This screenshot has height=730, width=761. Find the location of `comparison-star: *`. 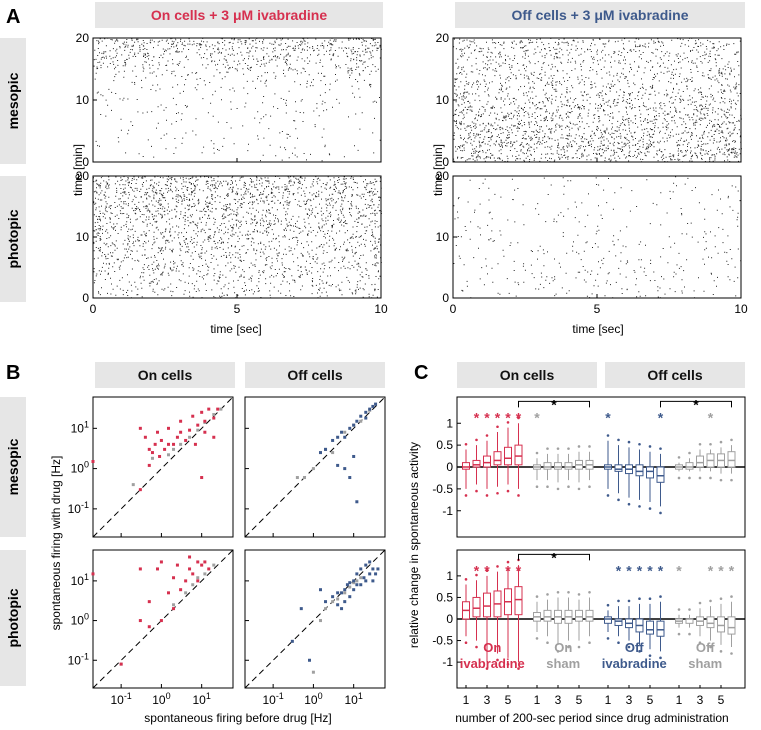

comparison-star: * is located at coordinates (554, 557).